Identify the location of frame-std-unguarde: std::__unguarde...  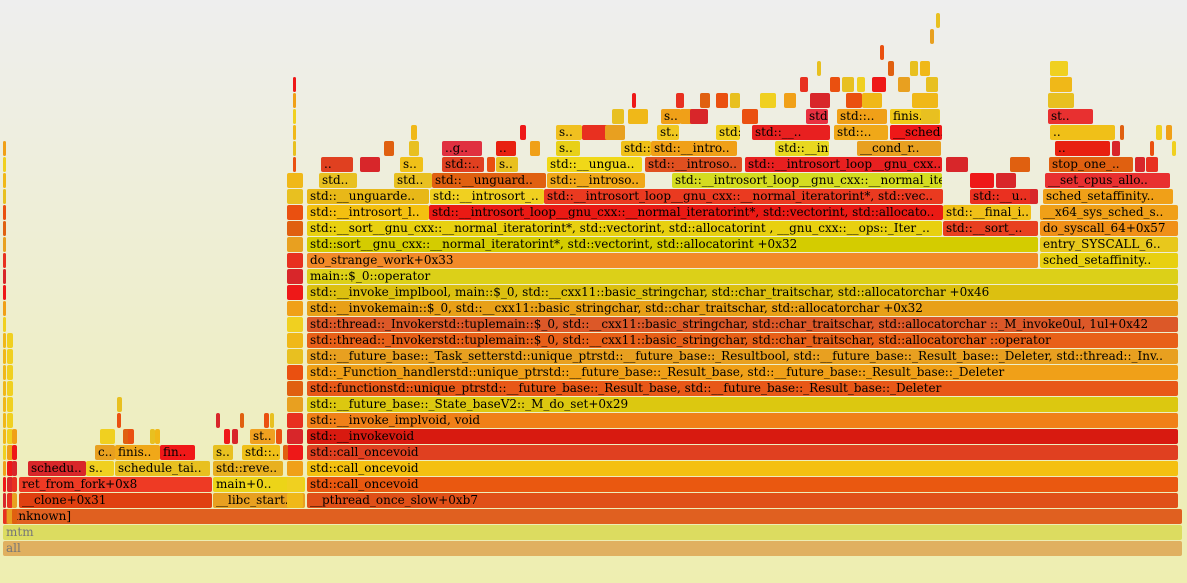
(368, 196).